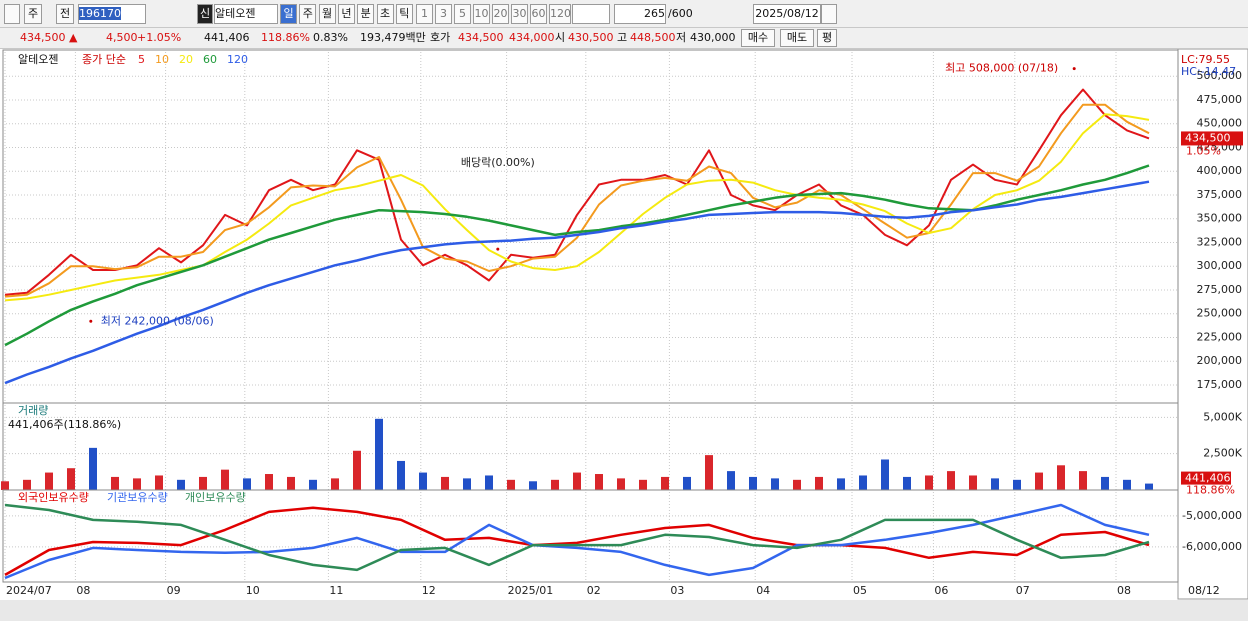  I want to click on minute-btn: 10, so click(481, 14).